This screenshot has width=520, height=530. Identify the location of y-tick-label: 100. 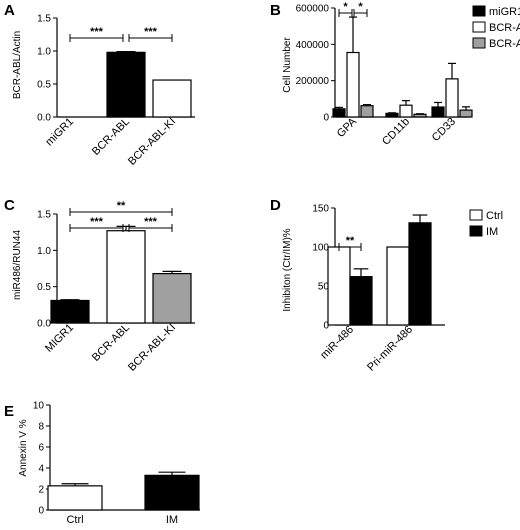
(320, 248).